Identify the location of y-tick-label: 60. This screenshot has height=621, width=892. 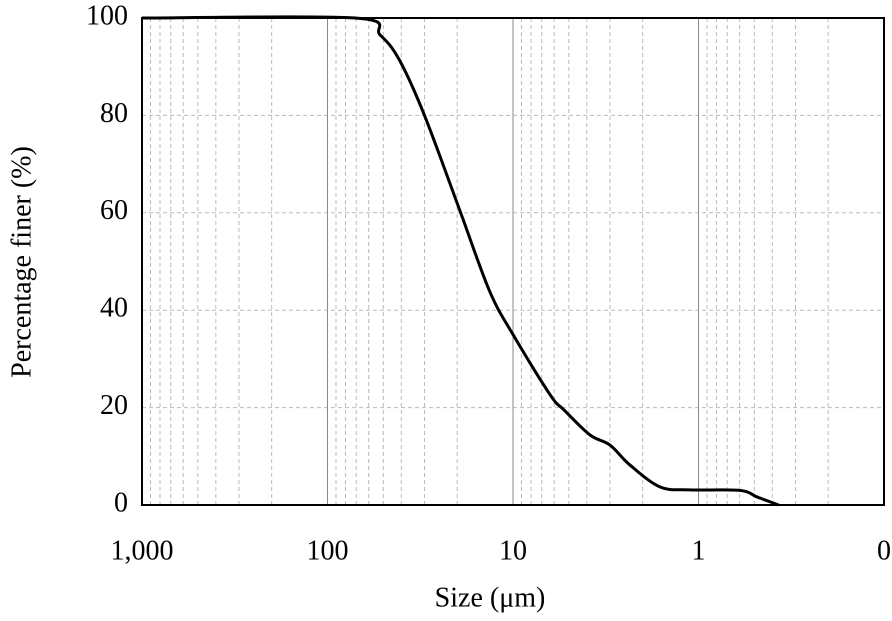
(114, 210).